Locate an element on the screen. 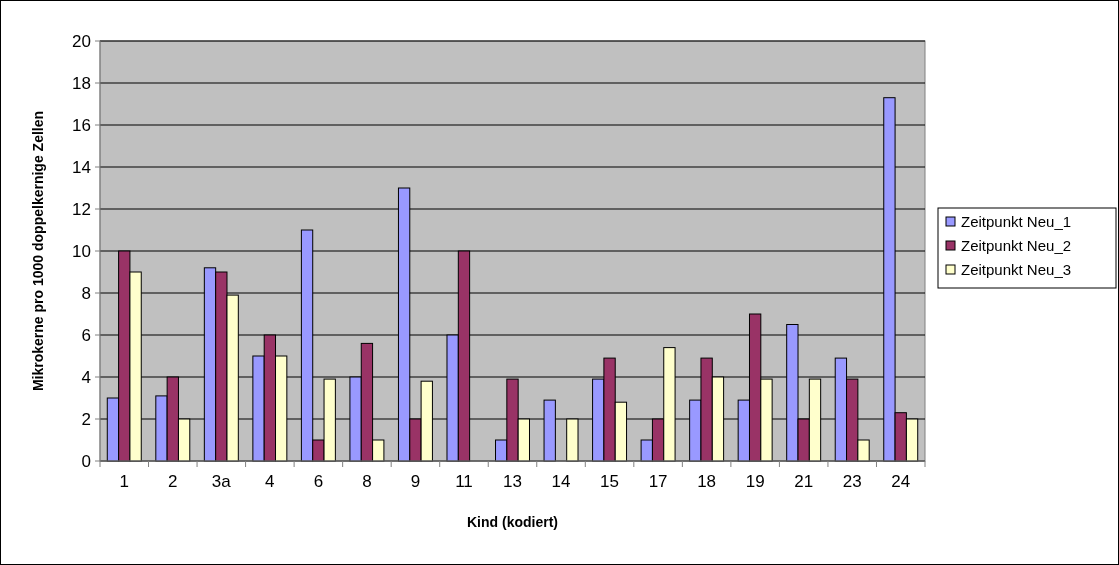 Image resolution: width=1119 pixels, height=565 pixels. x-tick-label: 6 is located at coordinates (318, 481).